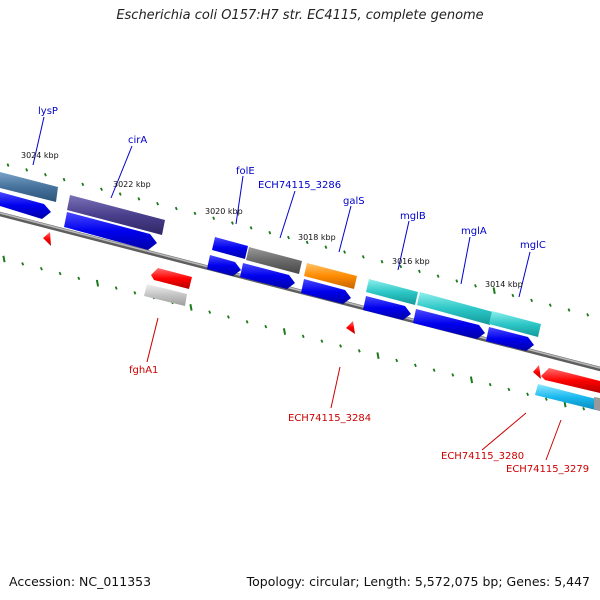 The width and height of the screenshot is (600, 600). Describe the element at coordinates (224, 265) in the screenshot. I see `gene-arrow-folE` at that location.